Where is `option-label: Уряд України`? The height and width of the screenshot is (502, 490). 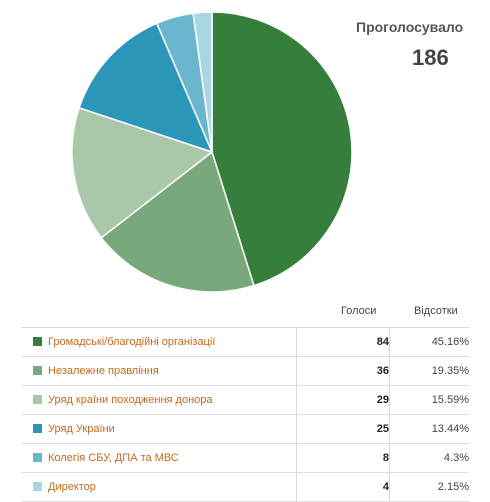
option-label: Уряд України is located at coordinates (81, 429).